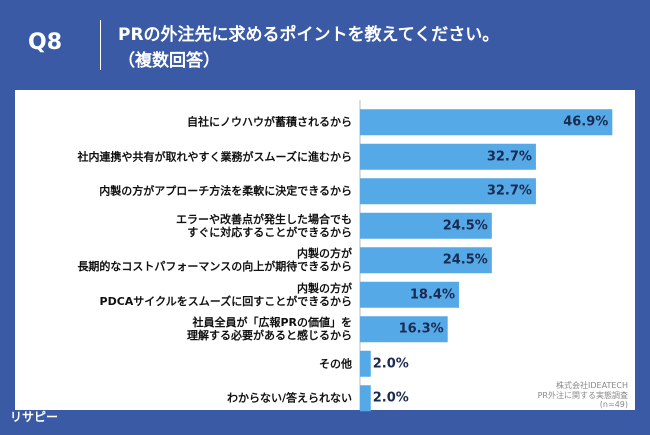 Image resolution: width=650 pixels, height=435 pixels. I want to click on chart-subtitle: （複数回答）, so click(169, 61).